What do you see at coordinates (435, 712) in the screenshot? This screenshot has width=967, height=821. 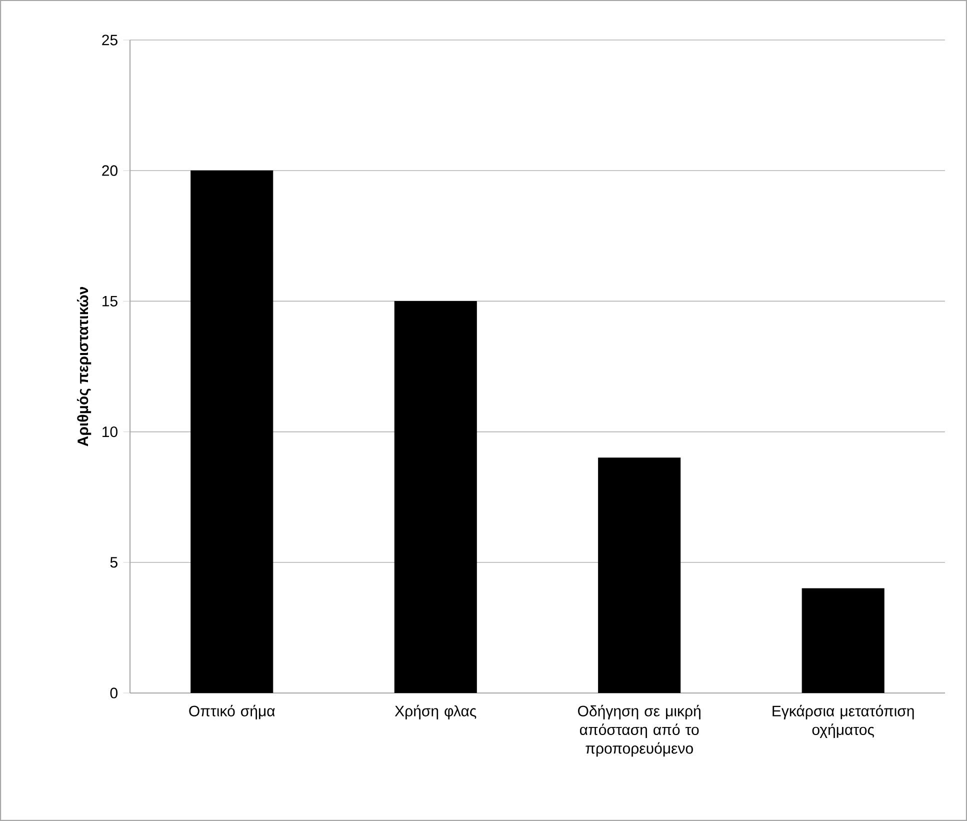 I see `x-tick-label: Χρήση φλας` at bounding box center [435, 712].